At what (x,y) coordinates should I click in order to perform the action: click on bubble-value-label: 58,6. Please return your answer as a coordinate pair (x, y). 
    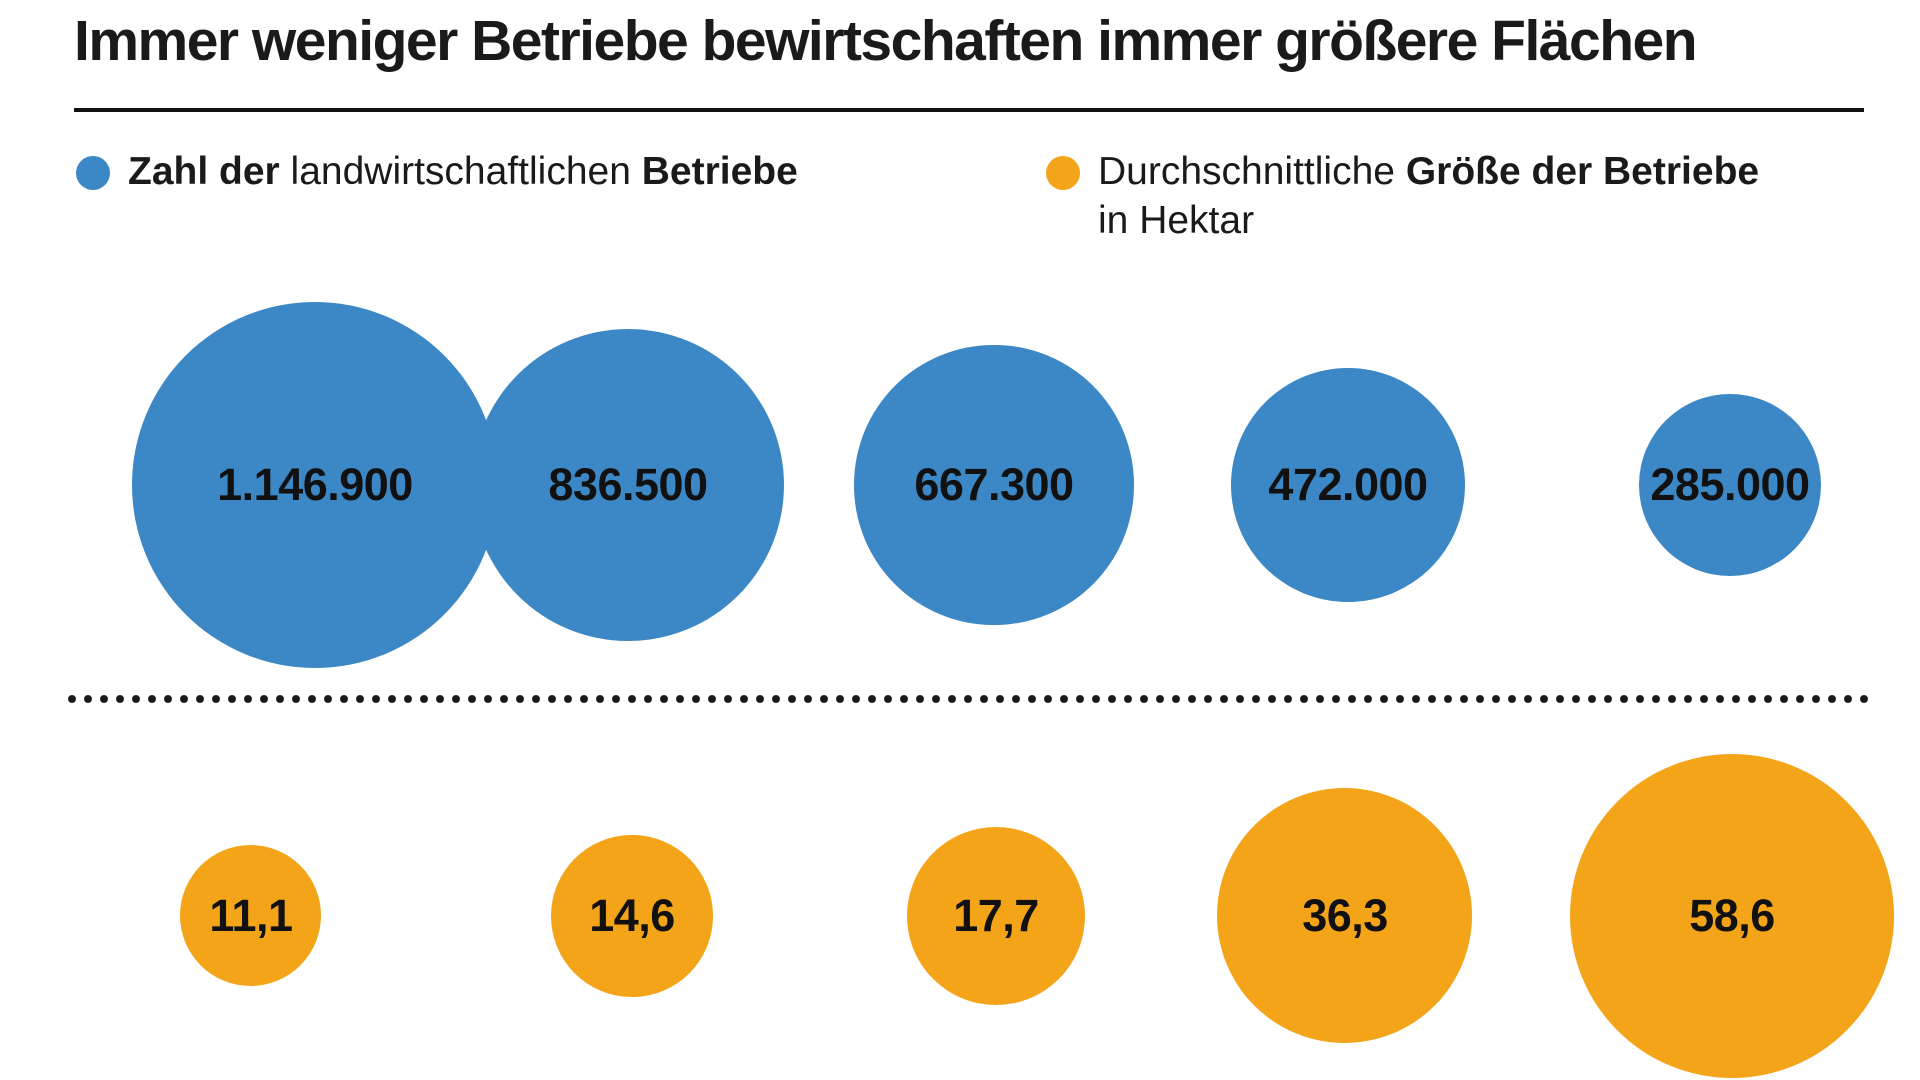
    Looking at the image, I should click on (1732, 915).